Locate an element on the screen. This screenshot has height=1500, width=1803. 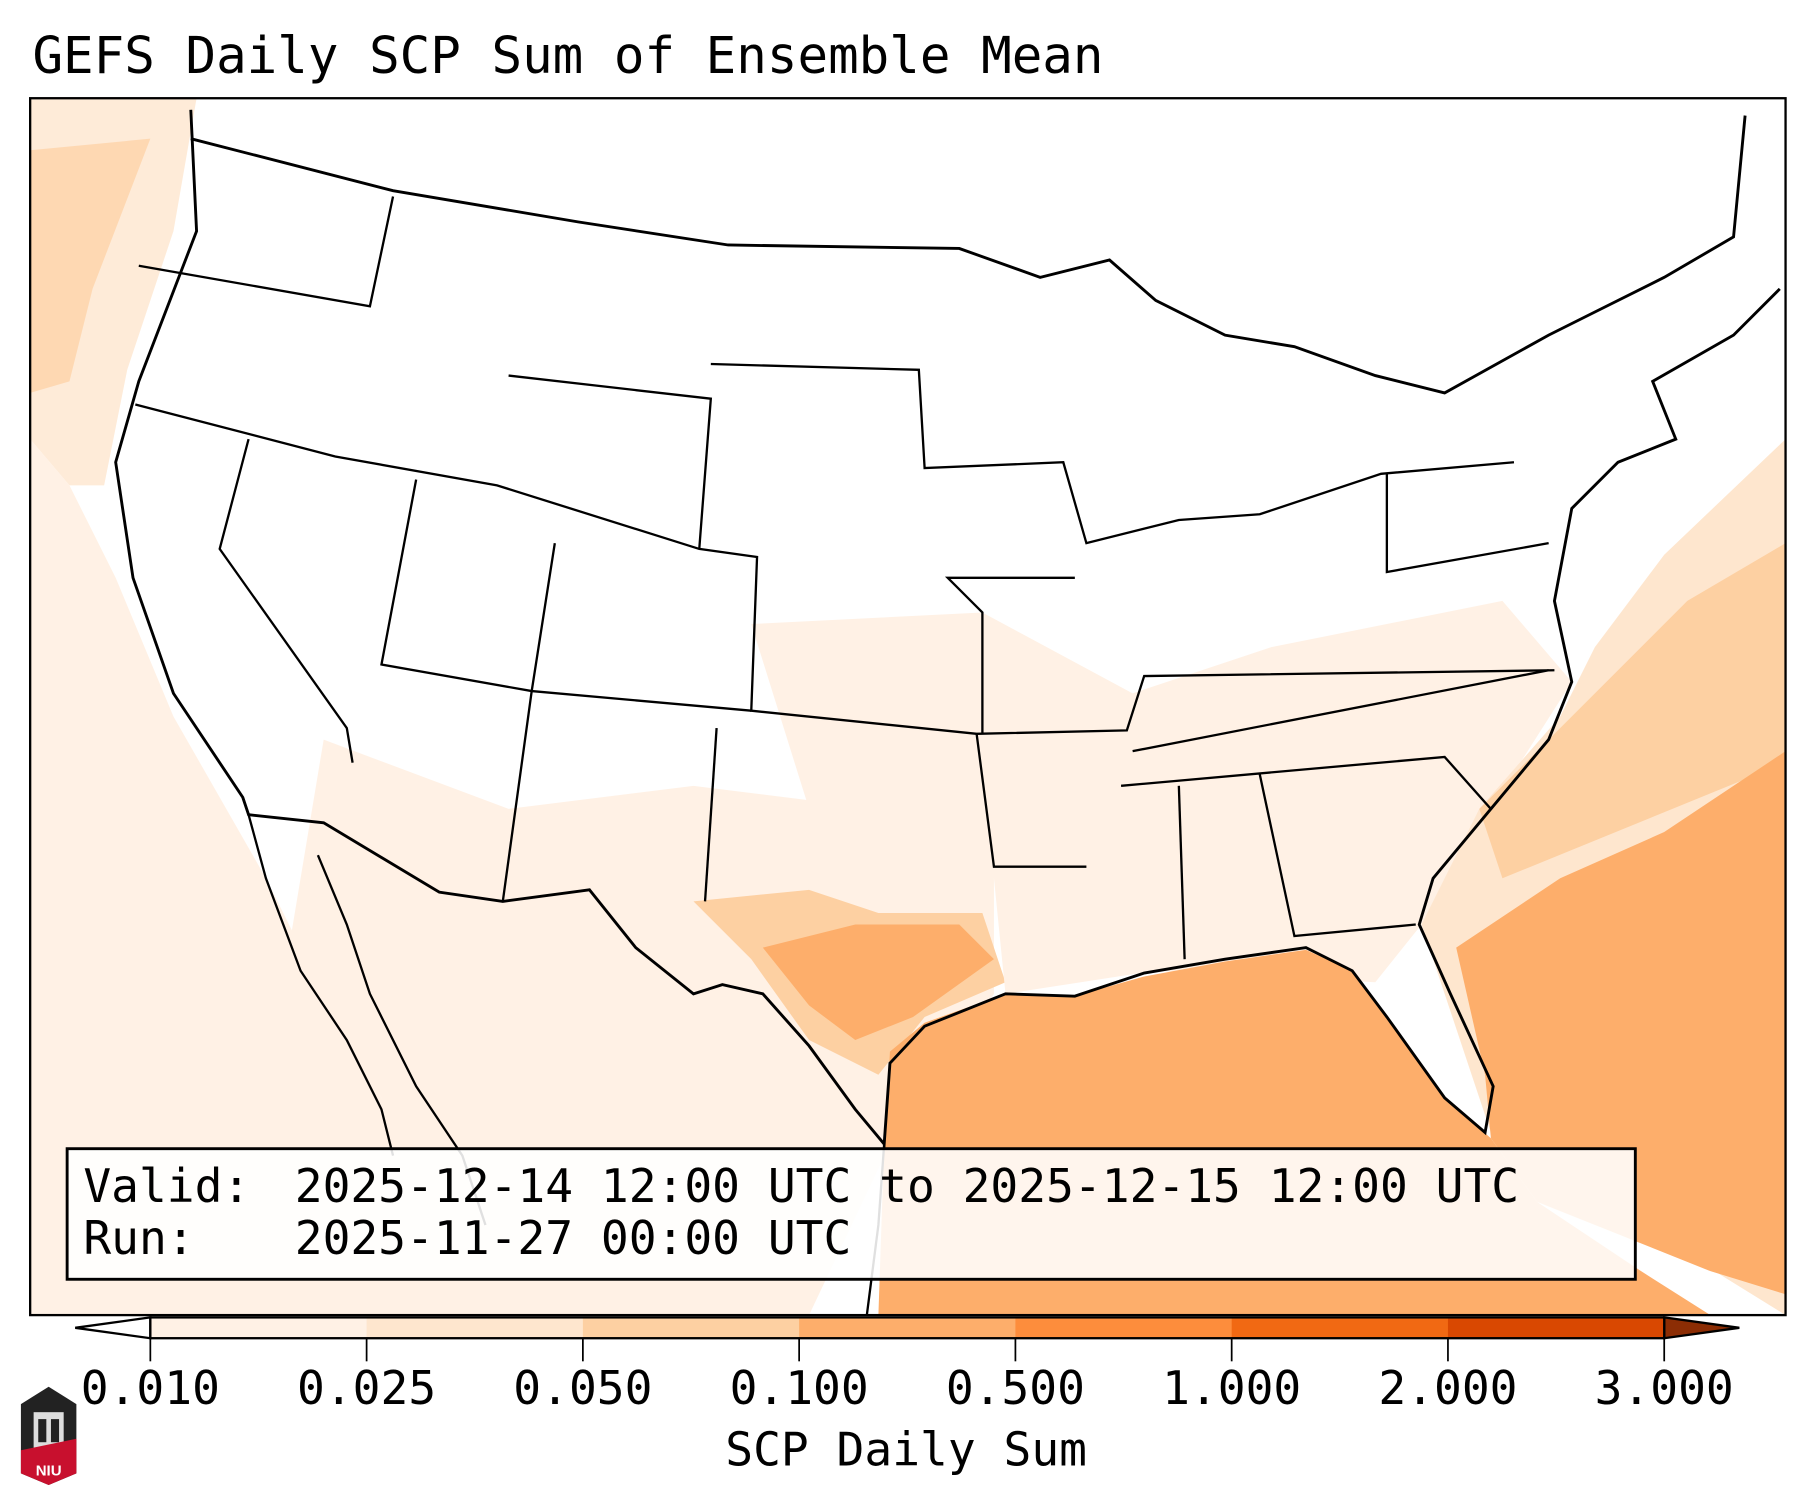
shade-atlantic is located at coordinates (1632, 711).